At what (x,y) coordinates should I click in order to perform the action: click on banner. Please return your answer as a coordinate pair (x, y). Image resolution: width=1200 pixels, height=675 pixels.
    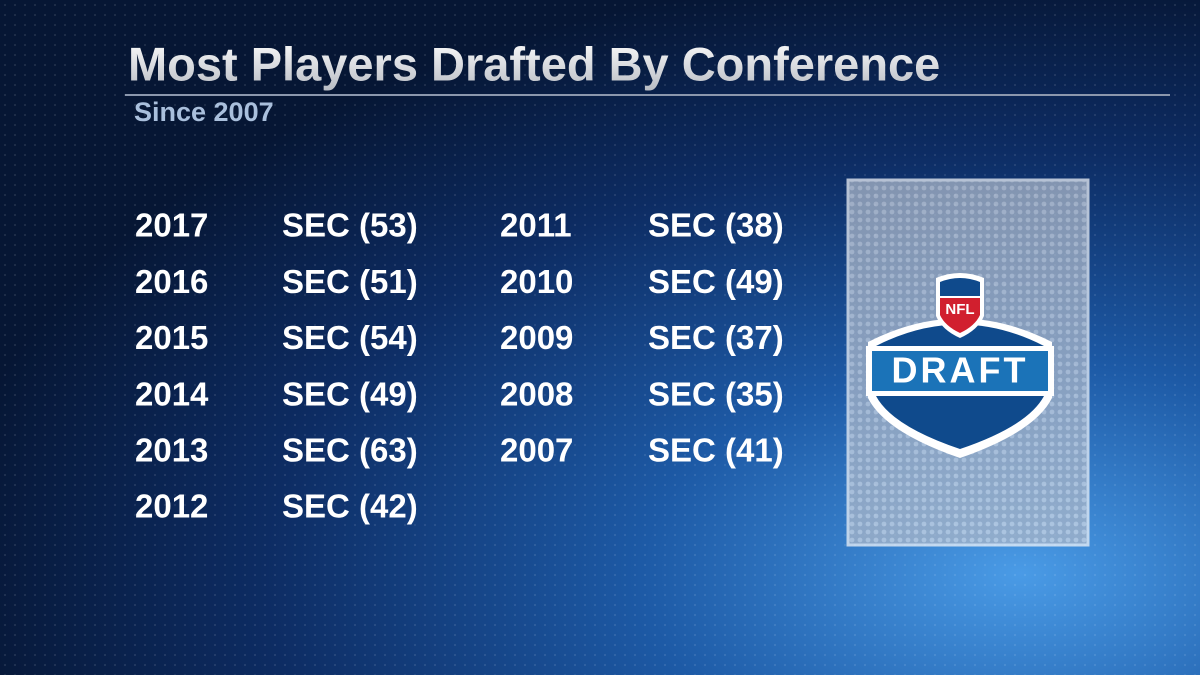
    Looking at the image, I should click on (960, 371).